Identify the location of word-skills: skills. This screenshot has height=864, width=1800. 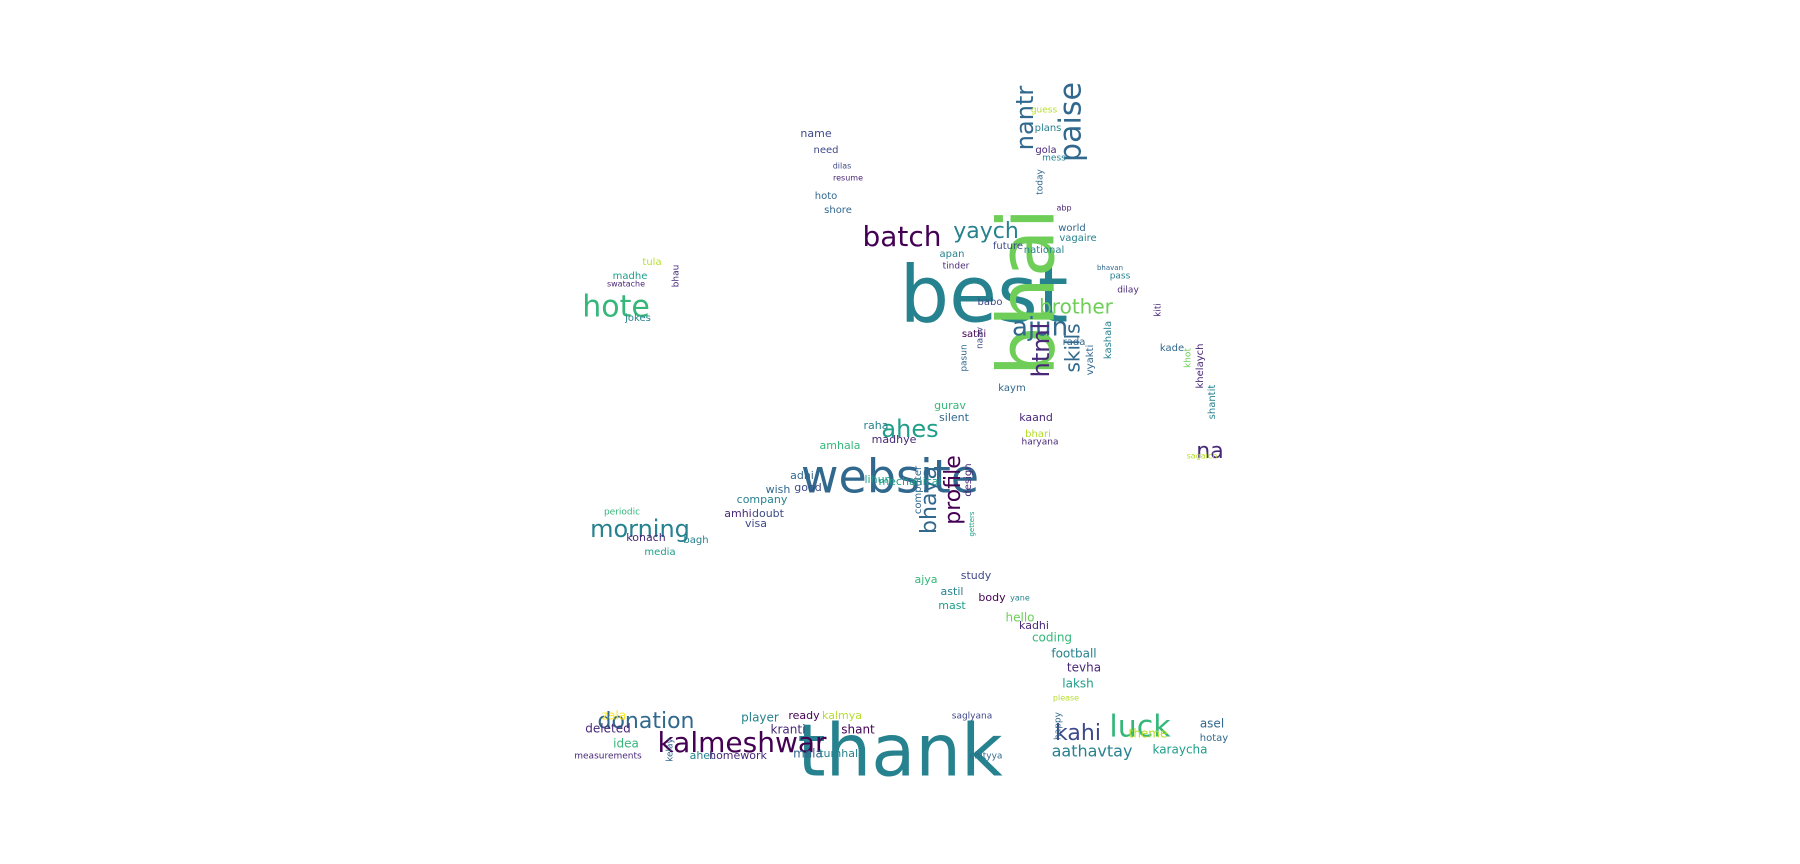
(1073, 347).